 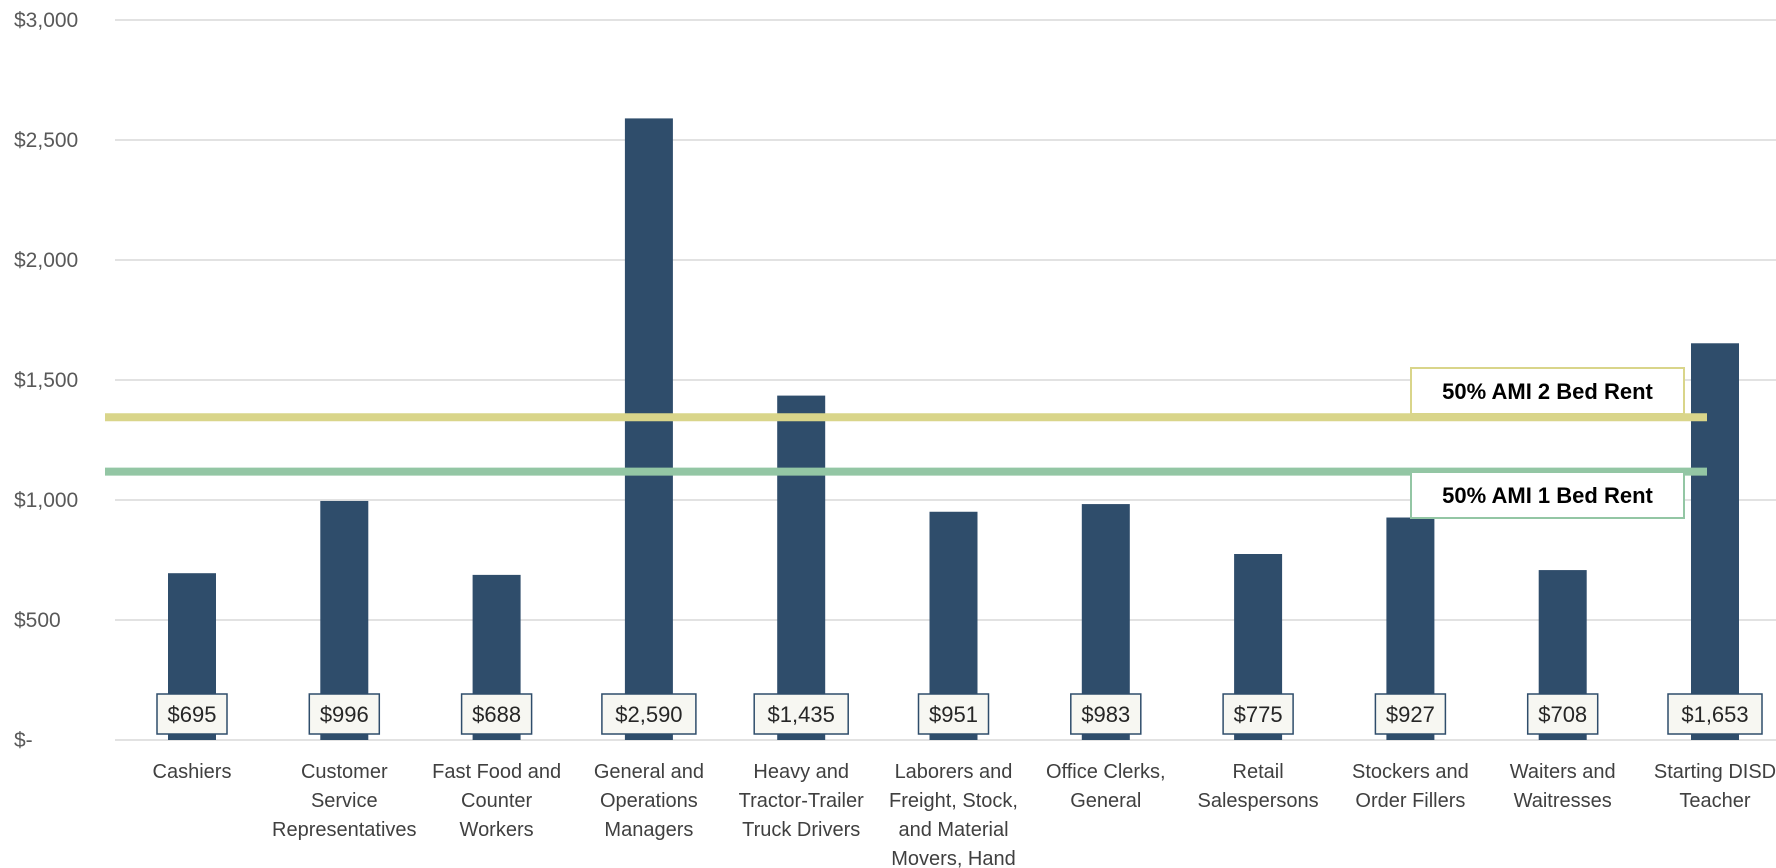 I want to click on category-label: Stockers and Order Fillers, so click(x=1410, y=786).